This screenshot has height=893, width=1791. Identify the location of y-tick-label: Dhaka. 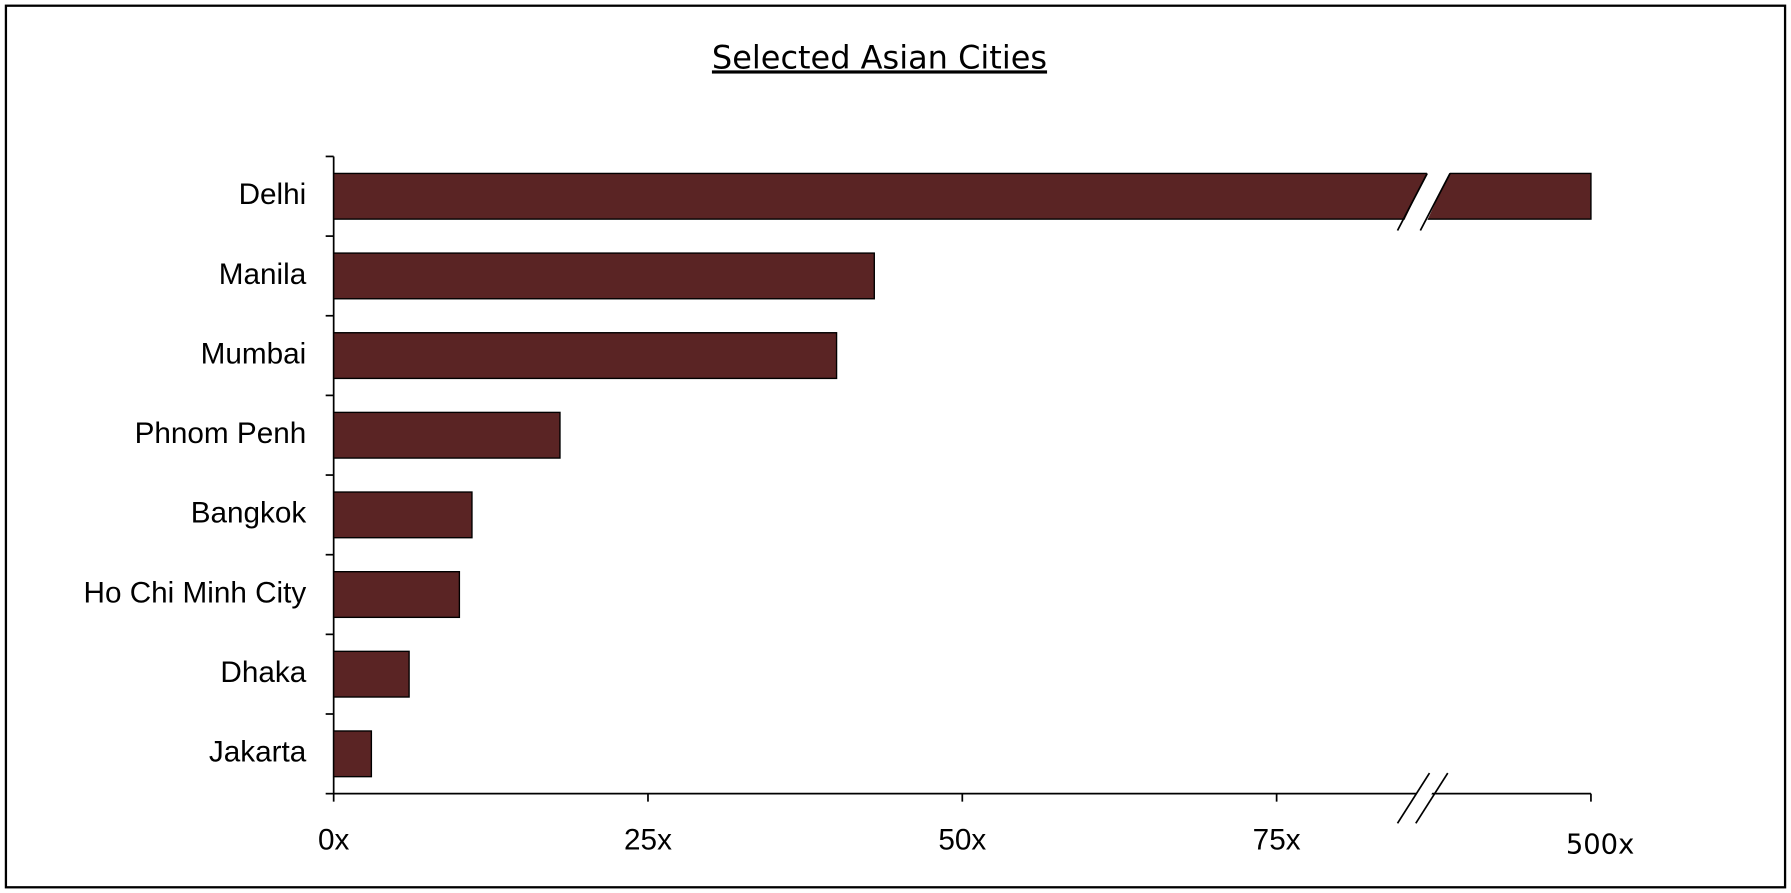
(263, 672).